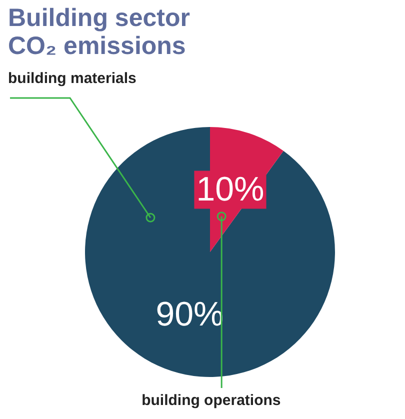 The height and width of the screenshot is (419, 405). What do you see at coordinates (211, 400) in the screenshot?
I see `slice-label: building operations` at bounding box center [211, 400].